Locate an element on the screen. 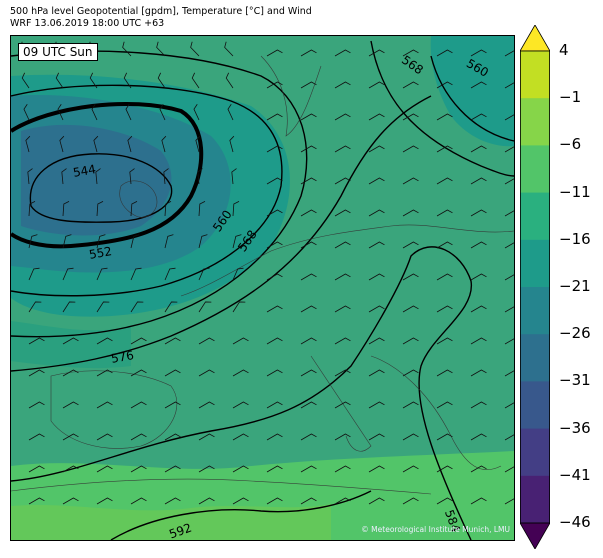 The width and height of the screenshot is (603, 558). credit-text: © Meteorological Institute Munich, LMU is located at coordinates (435, 529).